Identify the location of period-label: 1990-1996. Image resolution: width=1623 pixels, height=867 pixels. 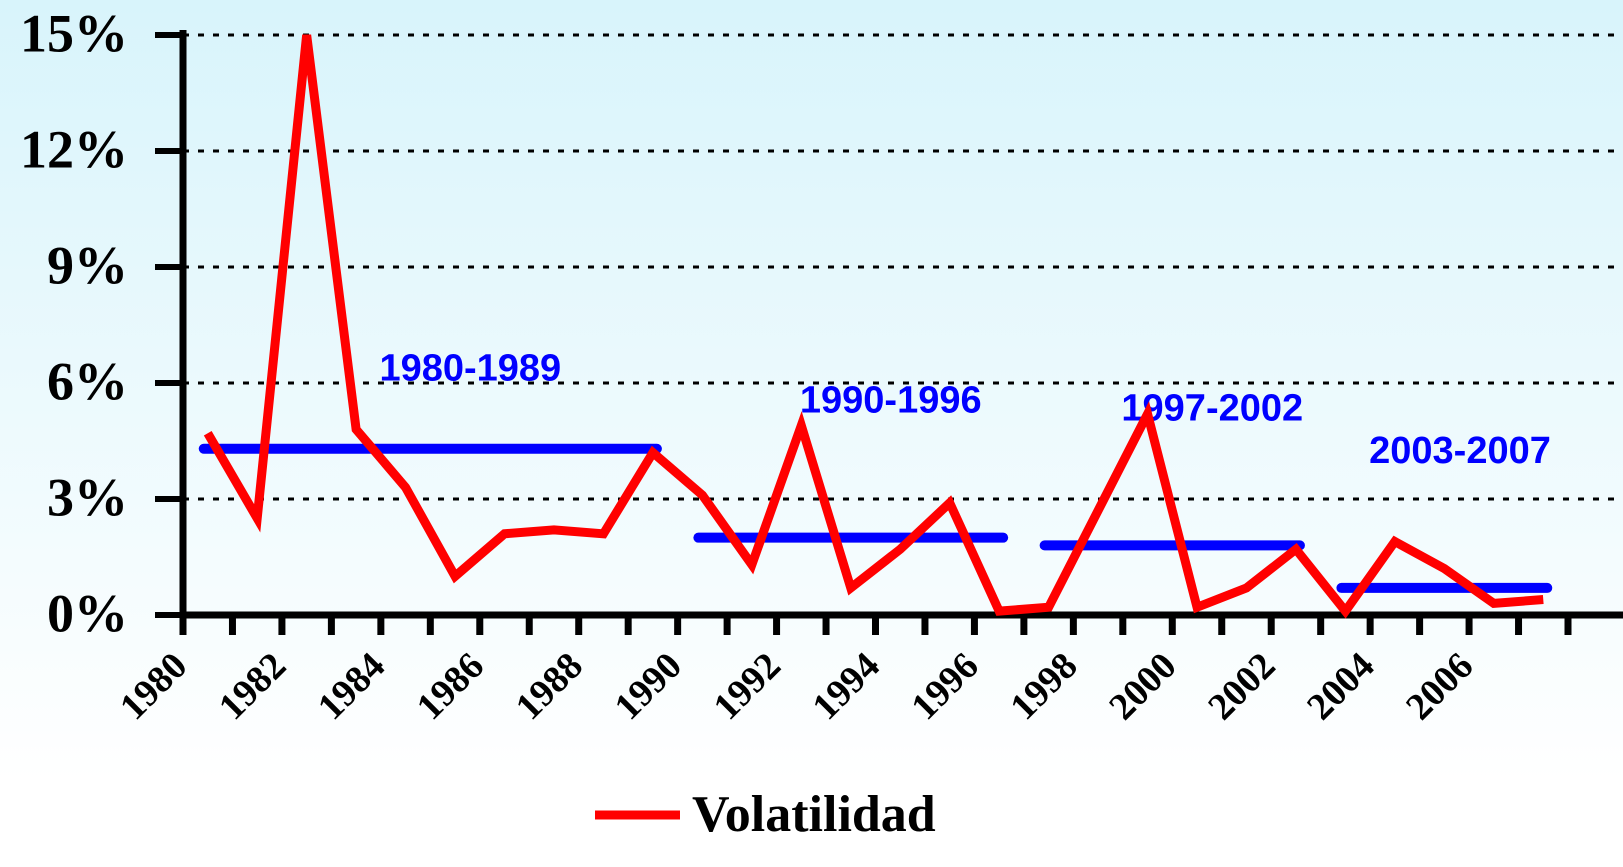
(891, 401).